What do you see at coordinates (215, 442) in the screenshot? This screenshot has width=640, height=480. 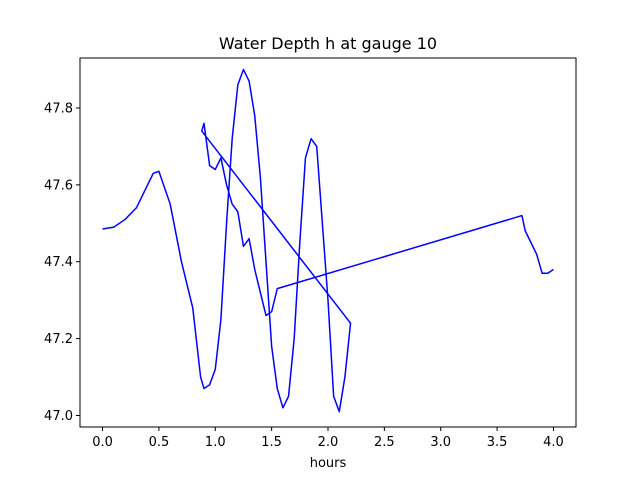 I see `x-tick-label: 1.0` at bounding box center [215, 442].